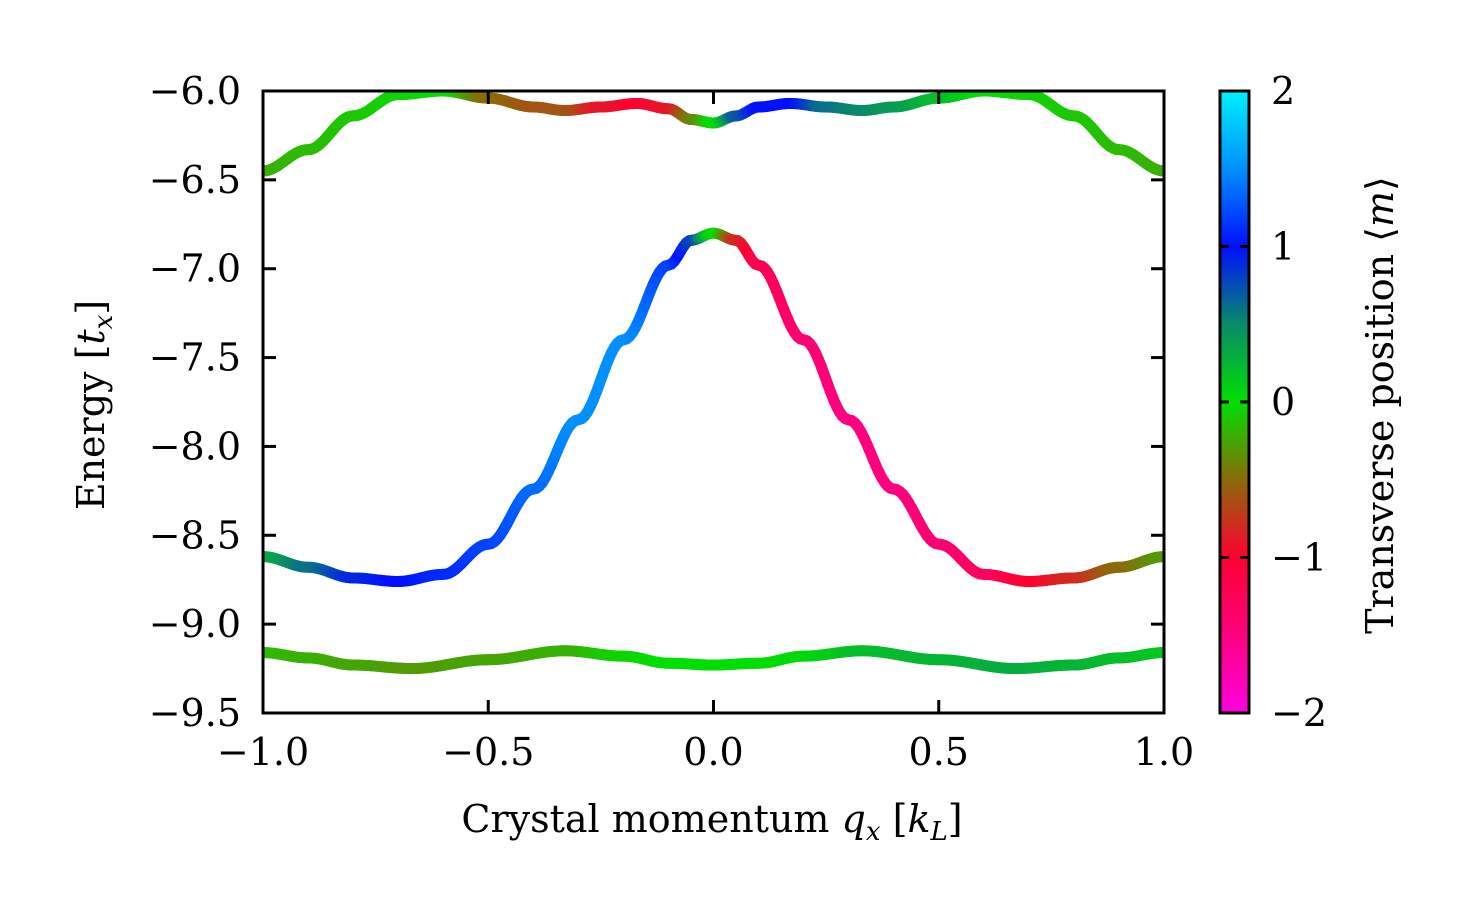  Describe the element at coordinates (195, 446) in the screenshot. I see `y-tick-label: −8.0` at that location.